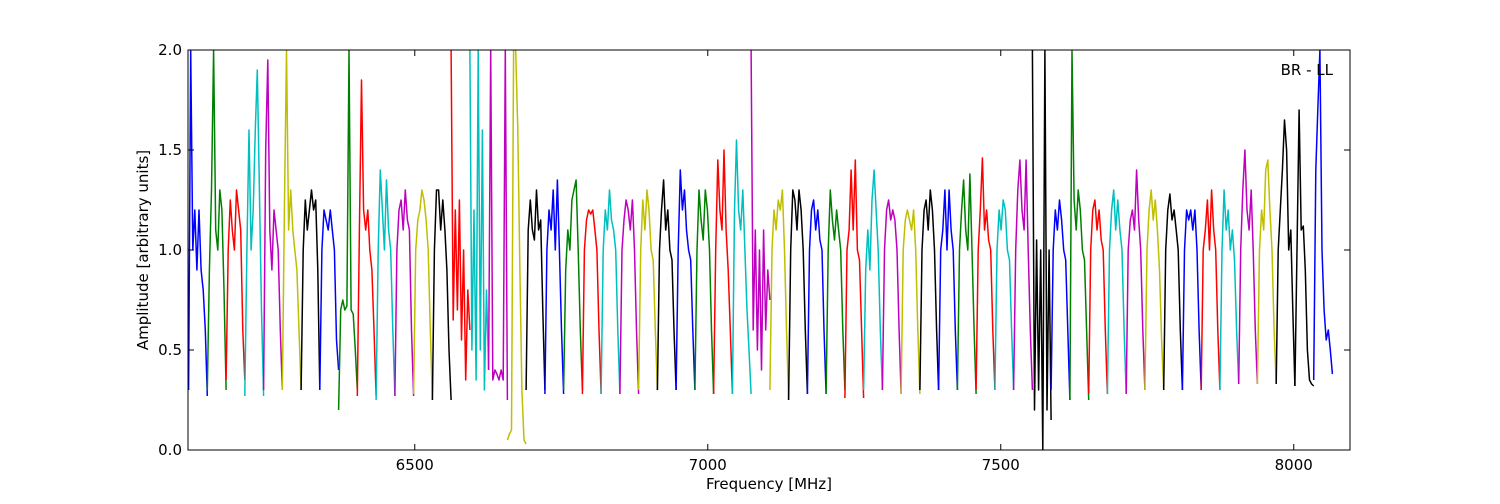  I want to click on y-tick-label: 0.0, so click(170, 450).